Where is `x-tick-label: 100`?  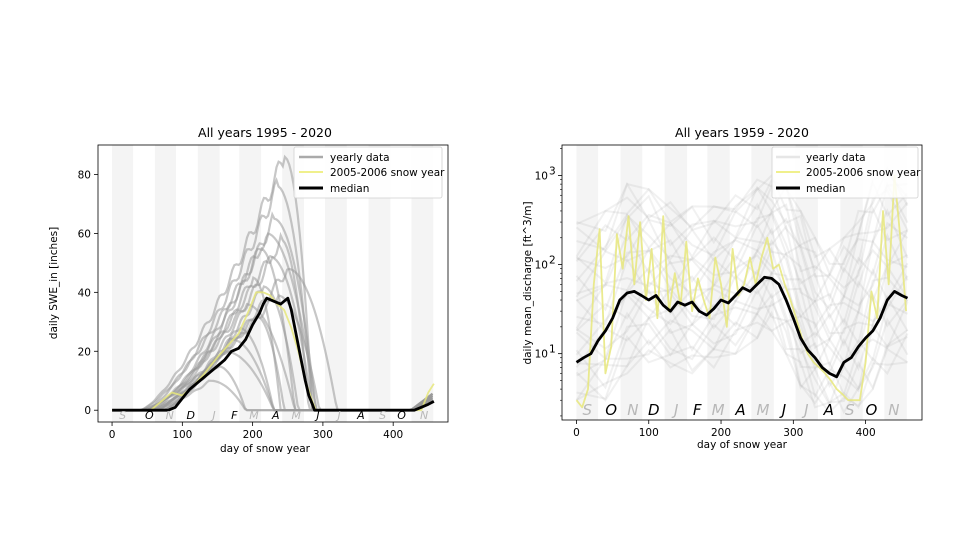
x-tick-label: 100 is located at coordinates (182, 435).